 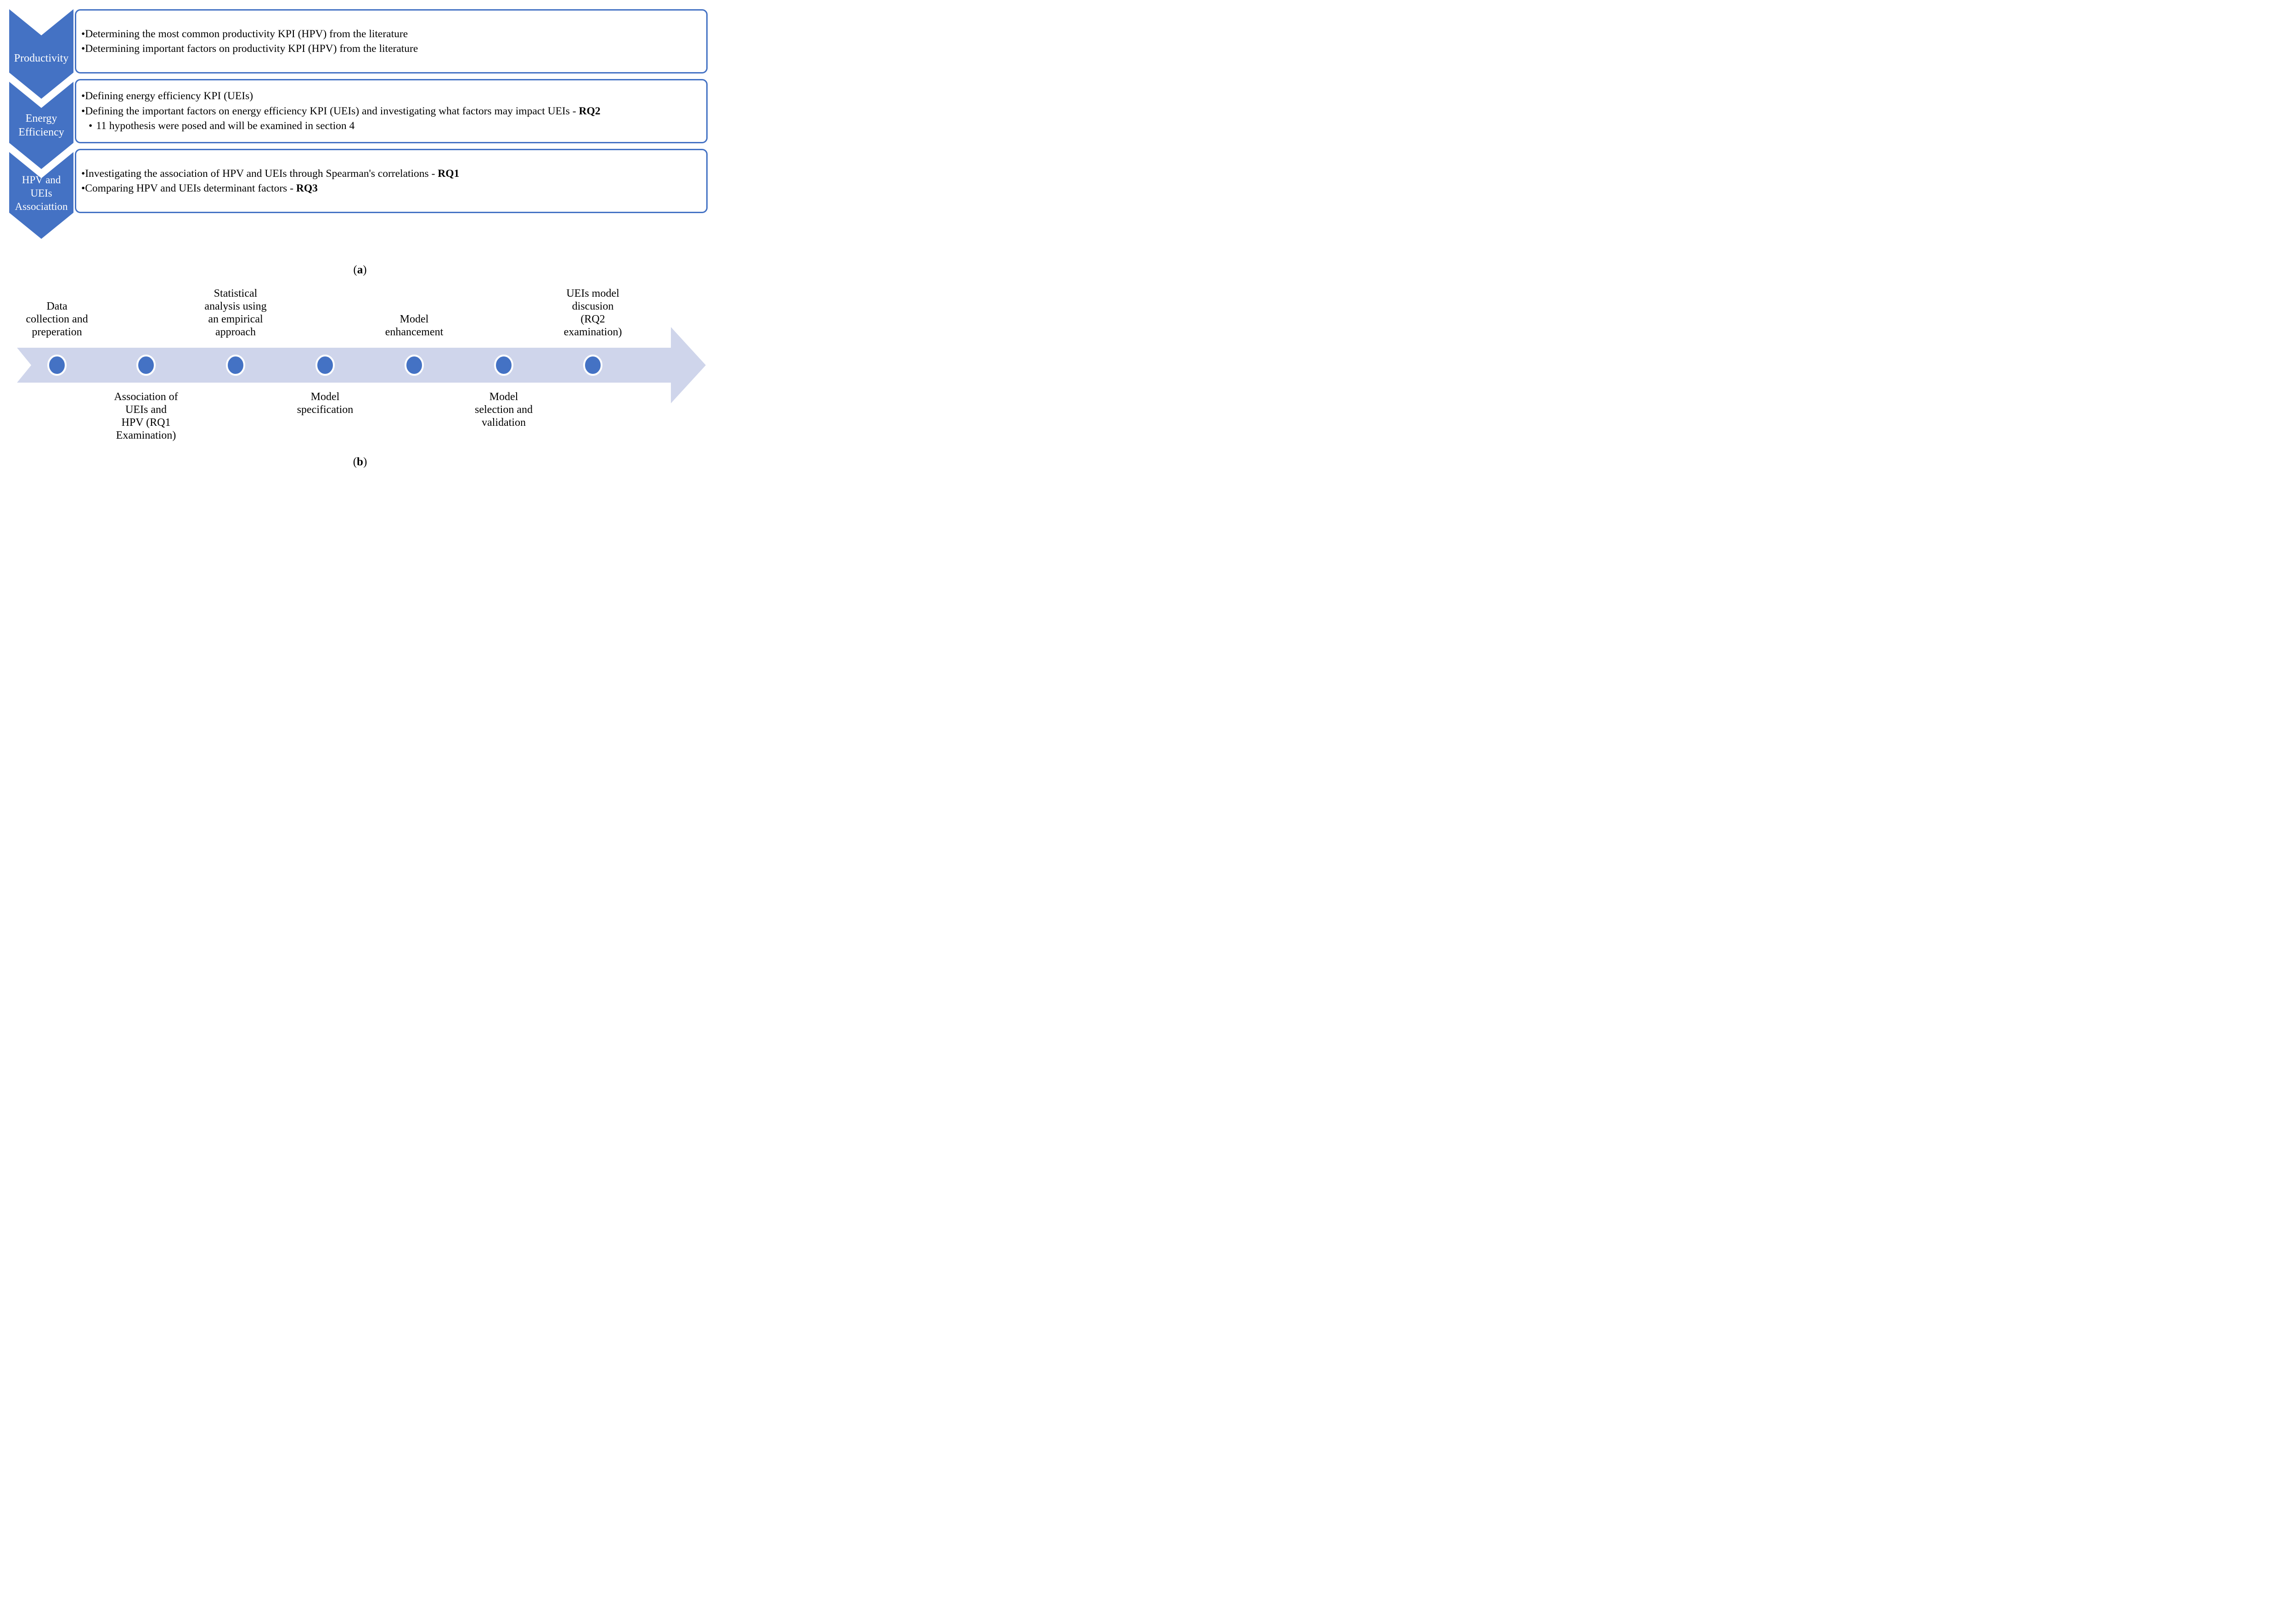 I want to click on timeline-label-model-specification: Model specification, so click(x=325, y=403).